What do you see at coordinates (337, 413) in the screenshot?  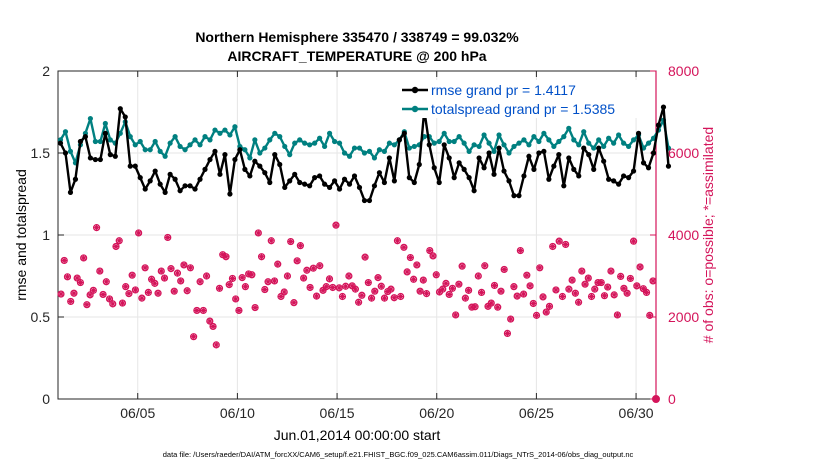 I see `x-tick-label: 06/15` at bounding box center [337, 413].